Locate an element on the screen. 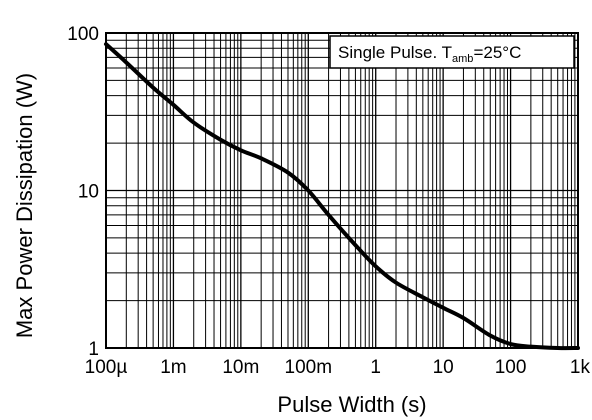 The width and height of the screenshot is (592, 420). x-axis-label: Pulse Width (s) is located at coordinates (351, 404).